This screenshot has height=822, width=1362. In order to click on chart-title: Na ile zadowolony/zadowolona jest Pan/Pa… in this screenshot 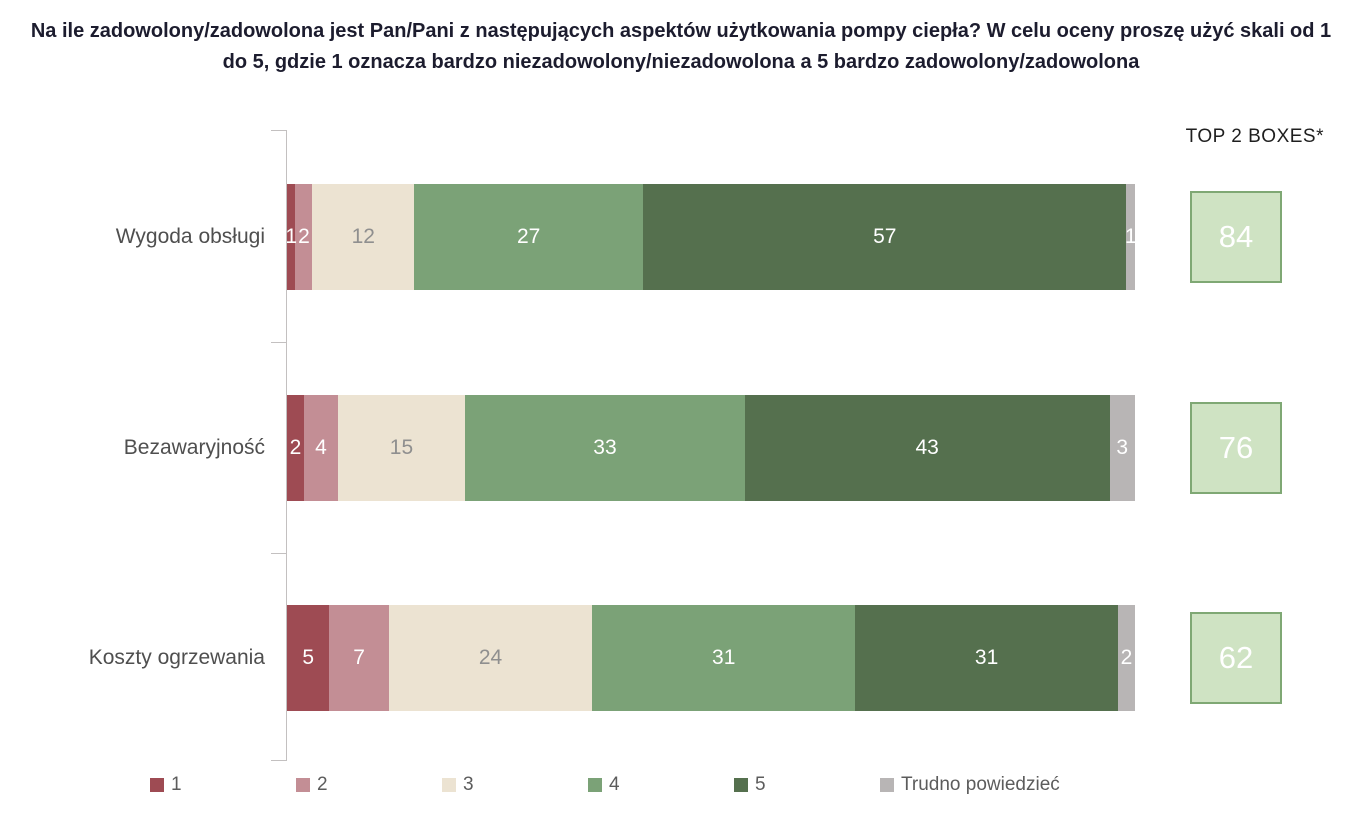, I will do `click(681, 46)`.